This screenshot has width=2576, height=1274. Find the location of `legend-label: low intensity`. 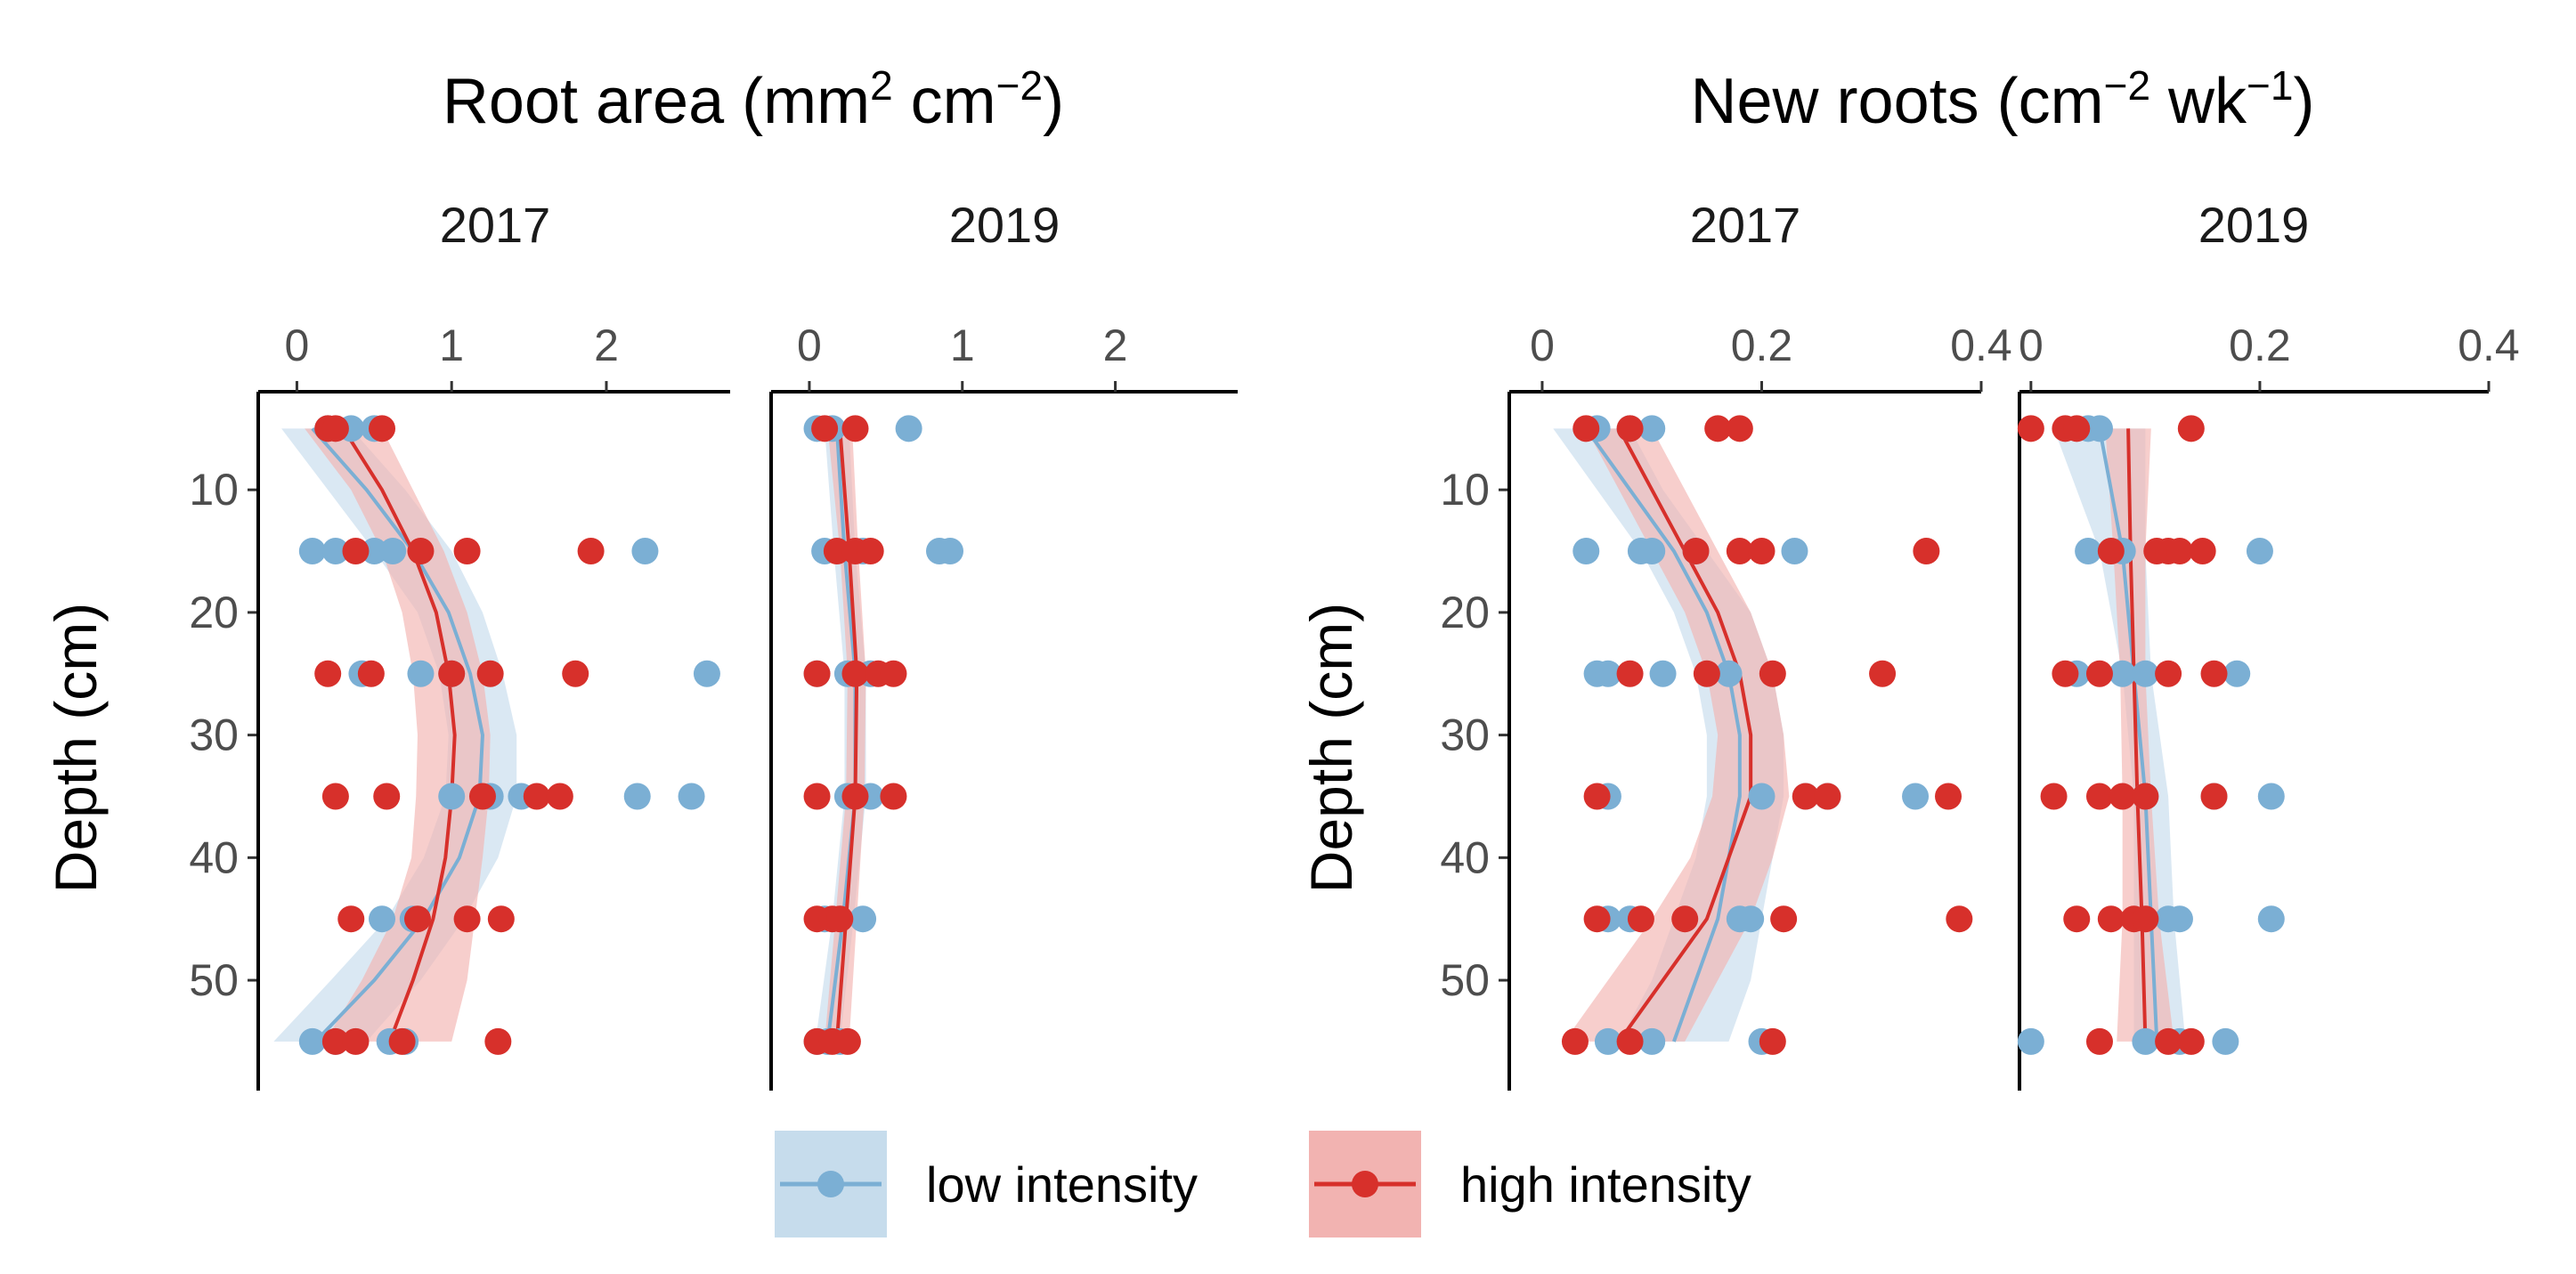

legend-label: low intensity is located at coordinates (1062, 1184).